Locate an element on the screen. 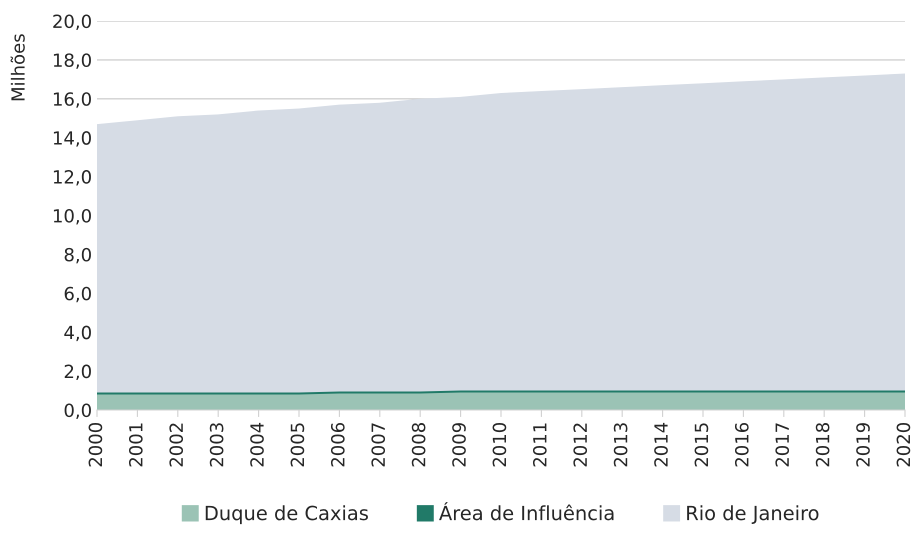  x-tick-label: 2009 is located at coordinates (459, 444).